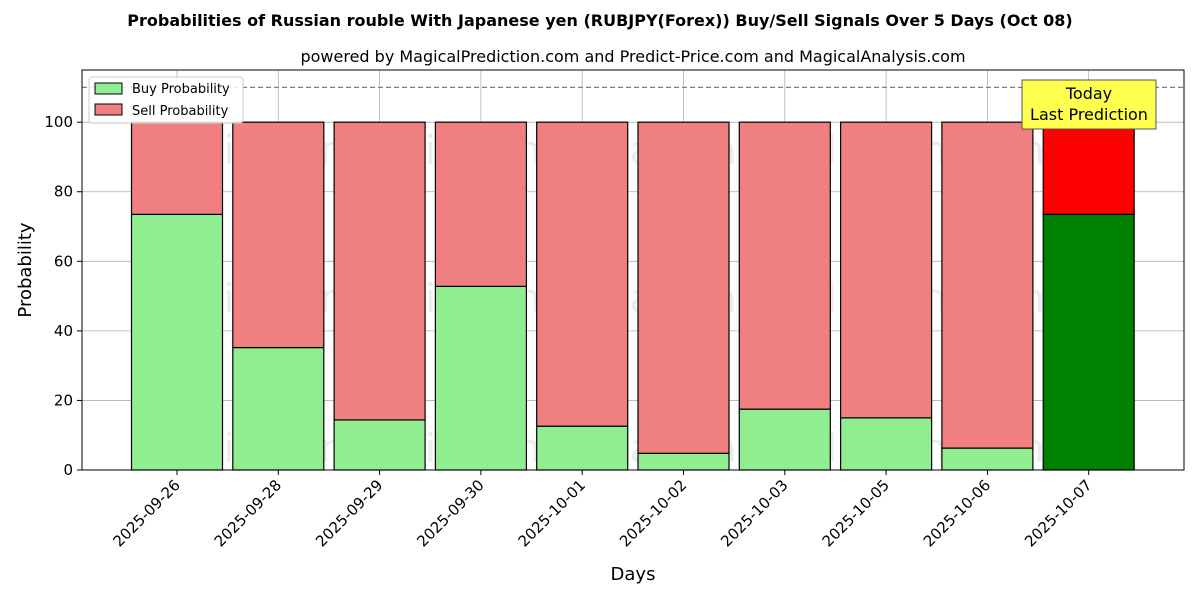 The height and width of the screenshot is (600, 1200). Describe the element at coordinates (63, 400) in the screenshot. I see `y-tick-label: 20` at that location.